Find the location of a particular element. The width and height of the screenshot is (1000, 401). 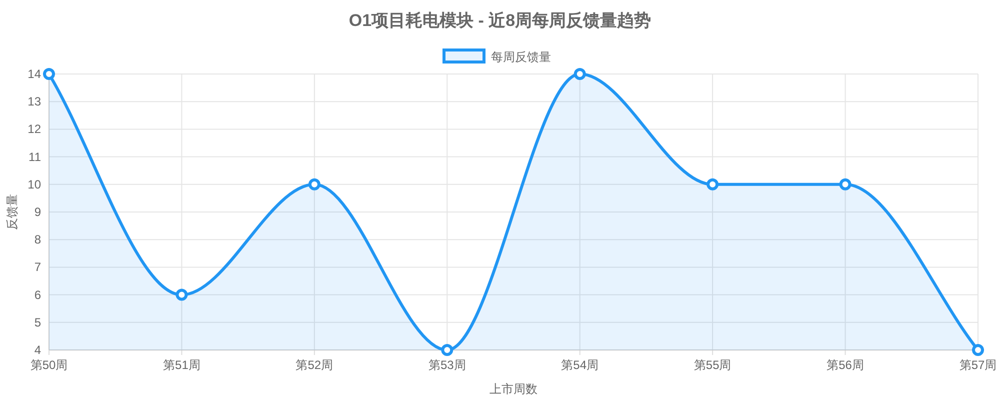

y-tick-label: 7 is located at coordinates (38, 267).